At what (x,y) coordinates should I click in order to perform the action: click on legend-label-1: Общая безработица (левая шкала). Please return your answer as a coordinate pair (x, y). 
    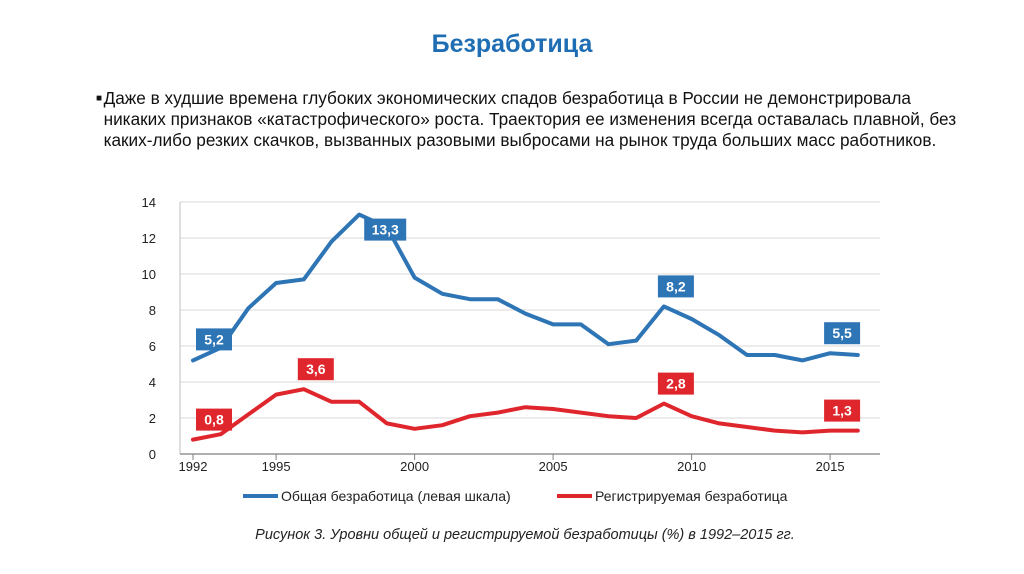
    Looking at the image, I should click on (396, 496).